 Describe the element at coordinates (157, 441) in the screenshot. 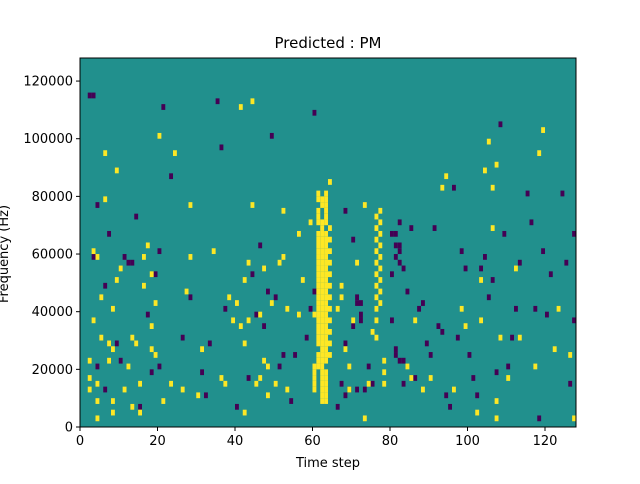

I see `x-tick-label: 20` at that location.